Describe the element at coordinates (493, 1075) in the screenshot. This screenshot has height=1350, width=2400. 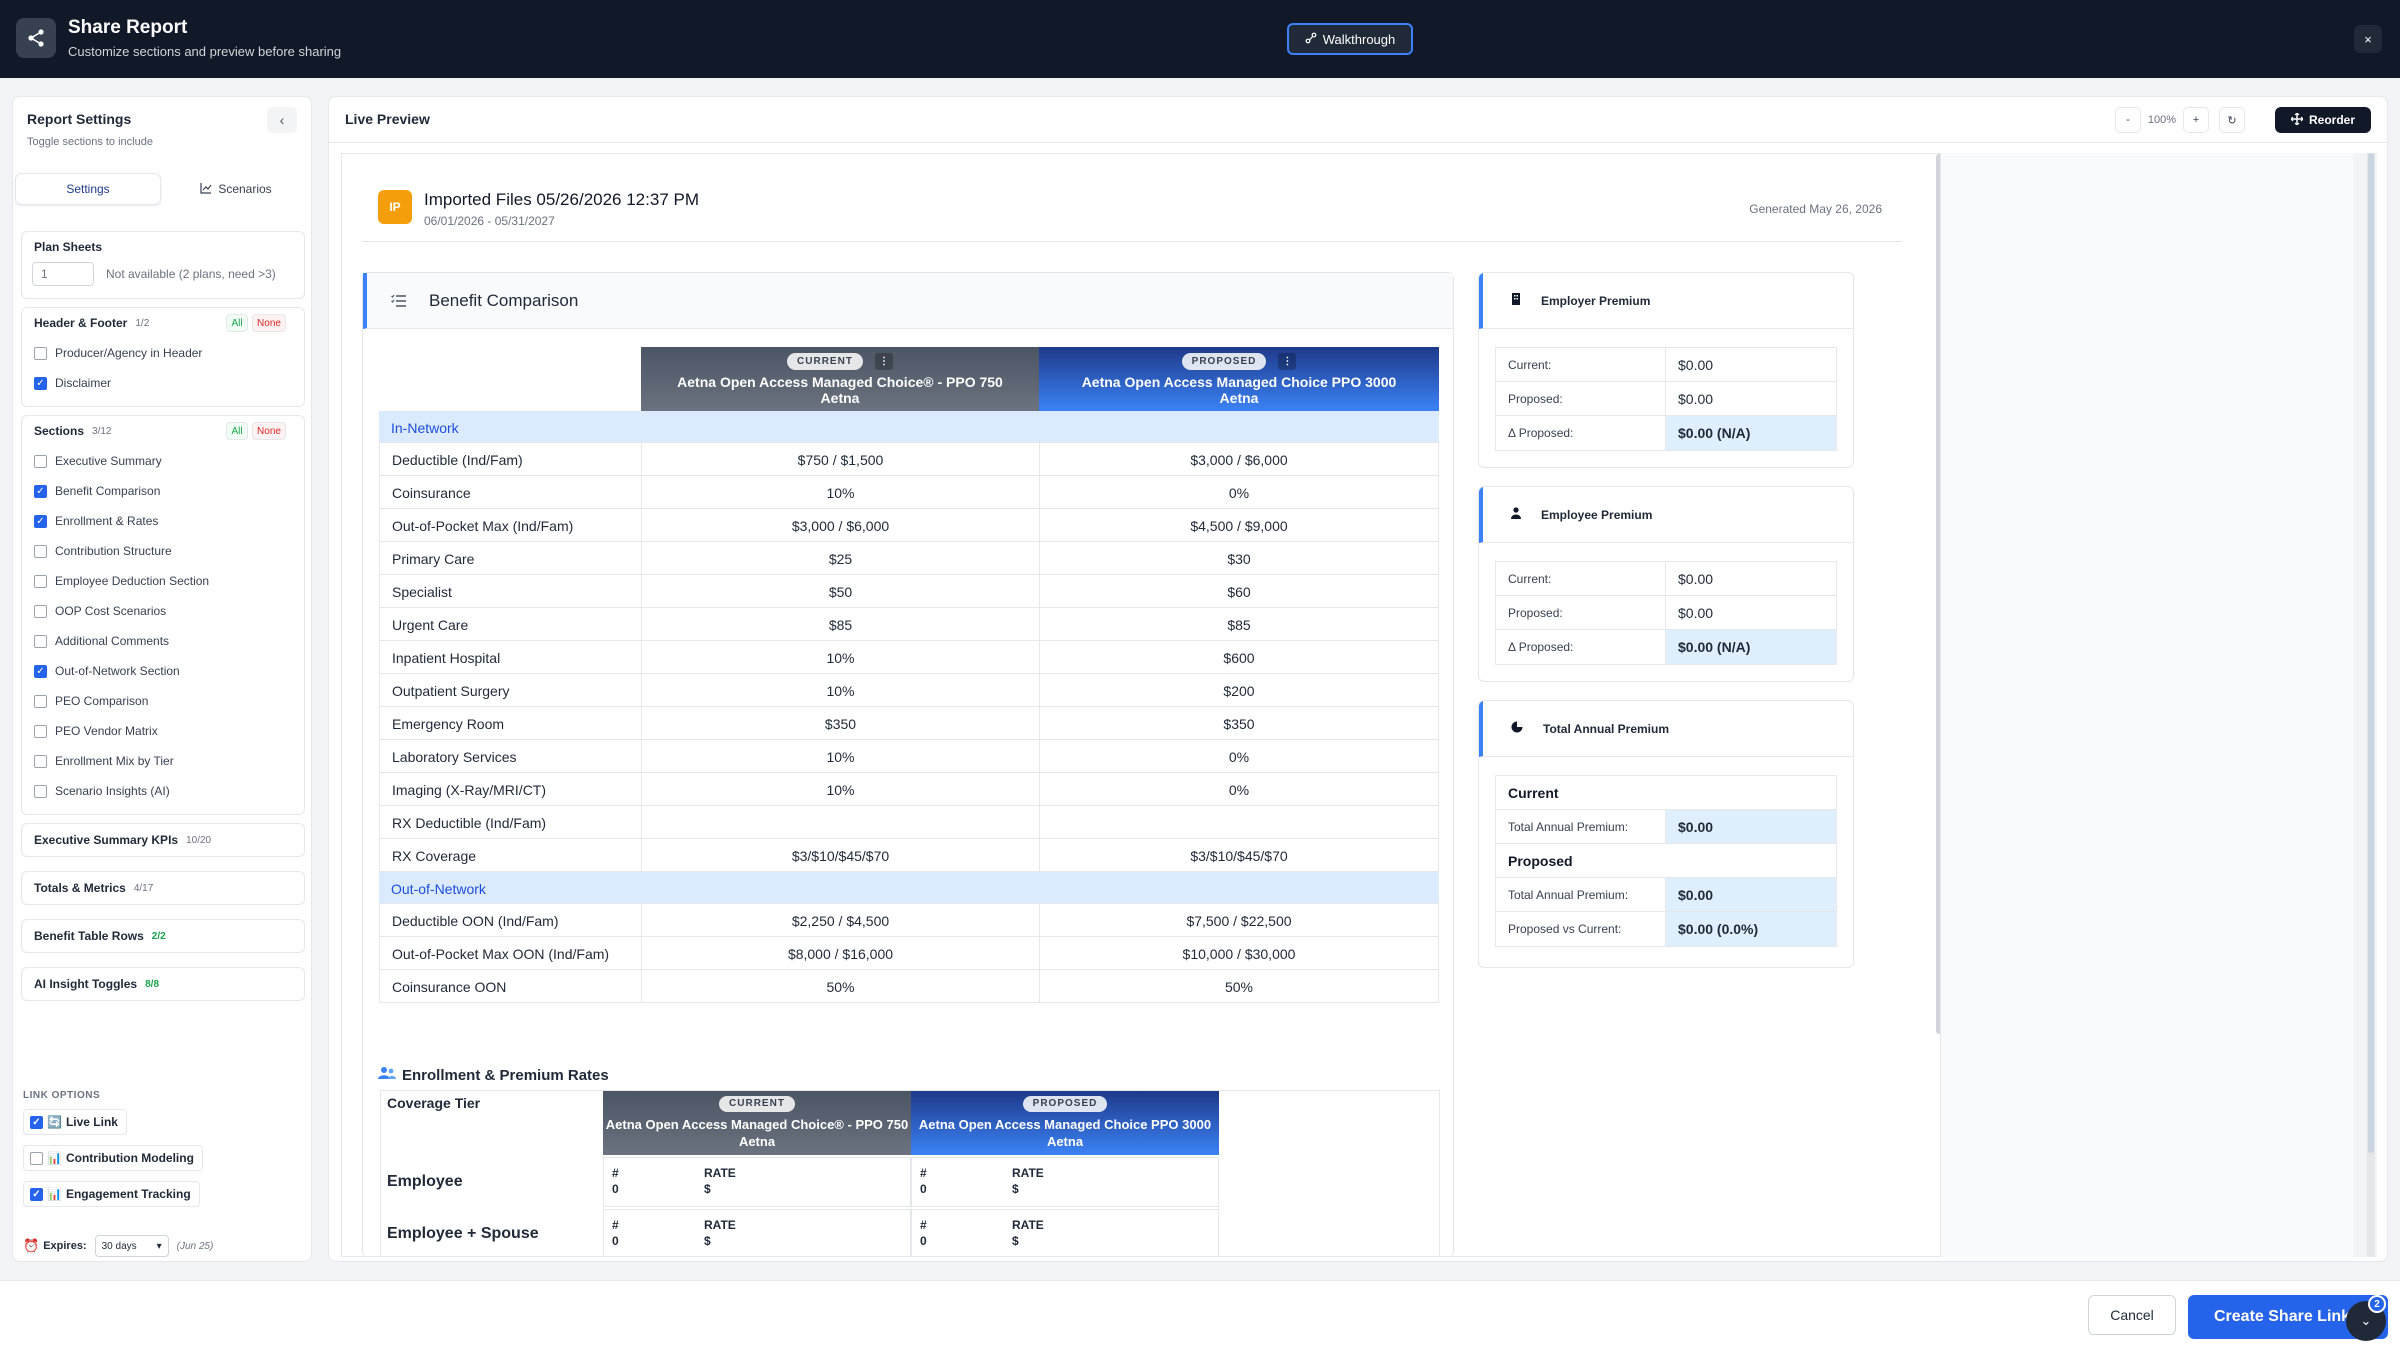
I see `enrollment-title: Enrollment & Premium Rates` at that location.